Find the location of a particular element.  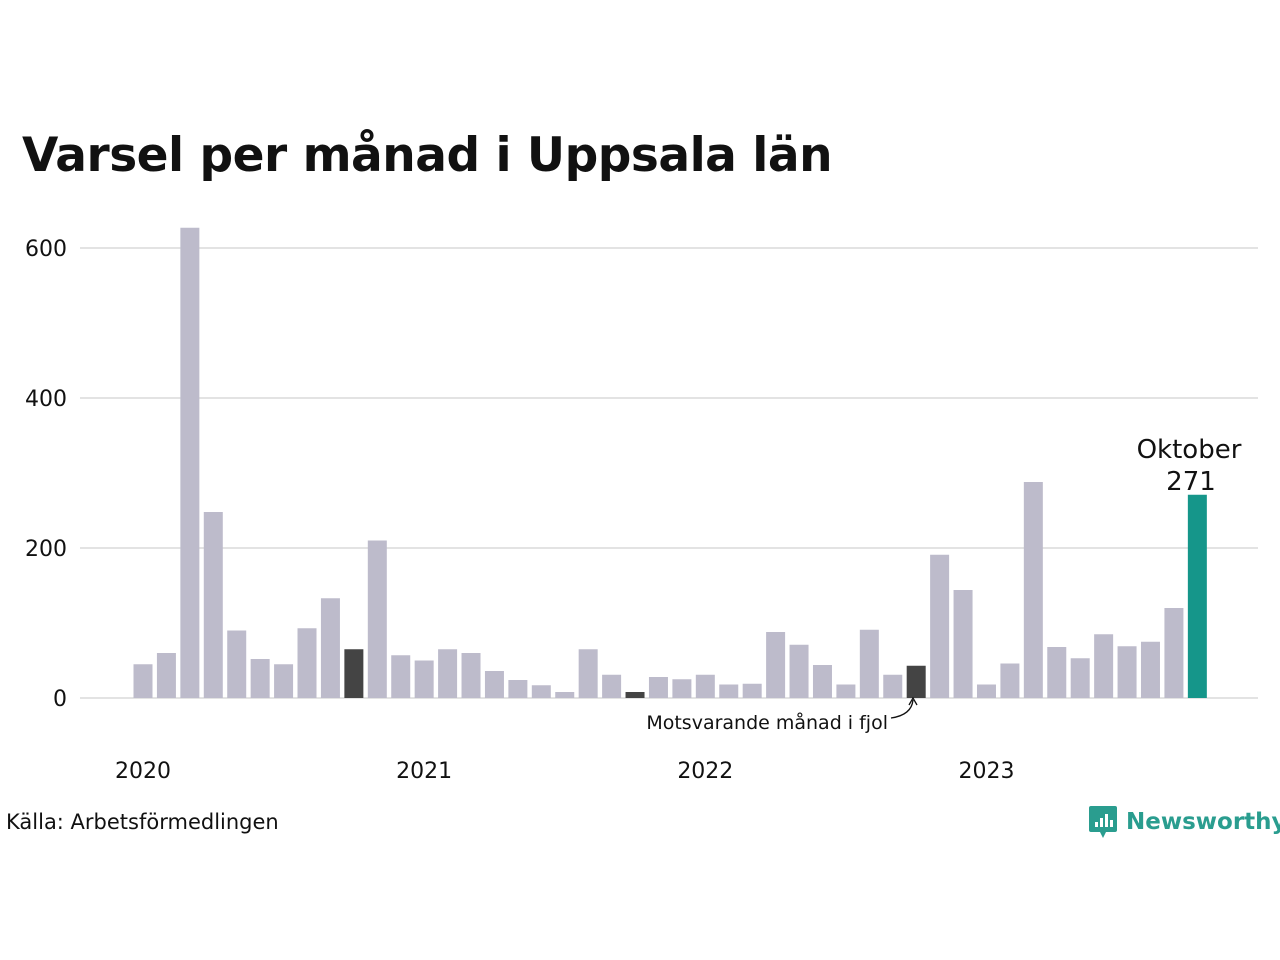

y-tick-label: 200 is located at coordinates (46, 549).